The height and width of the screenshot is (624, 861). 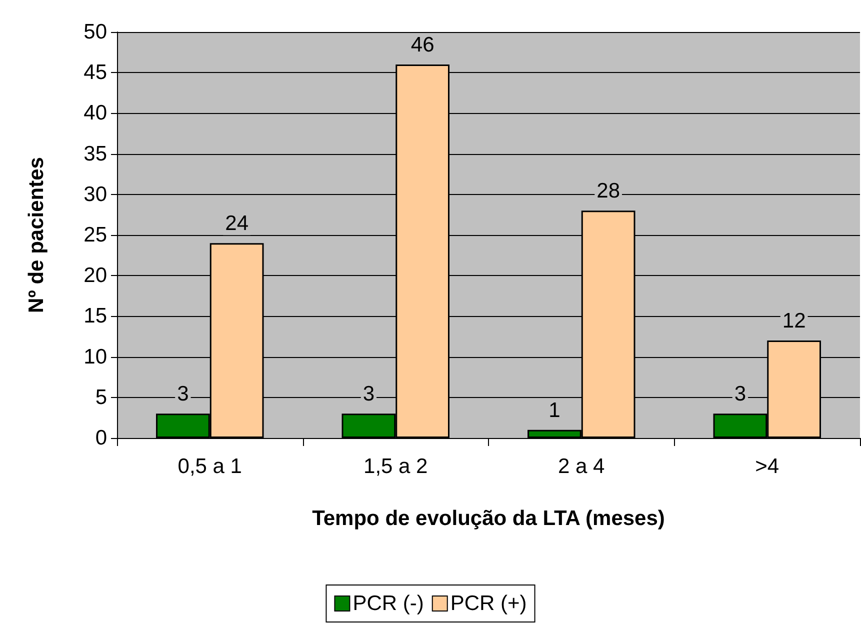 What do you see at coordinates (767, 466) in the screenshot?
I see `x-tick-label: >4` at bounding box center [767, 466].